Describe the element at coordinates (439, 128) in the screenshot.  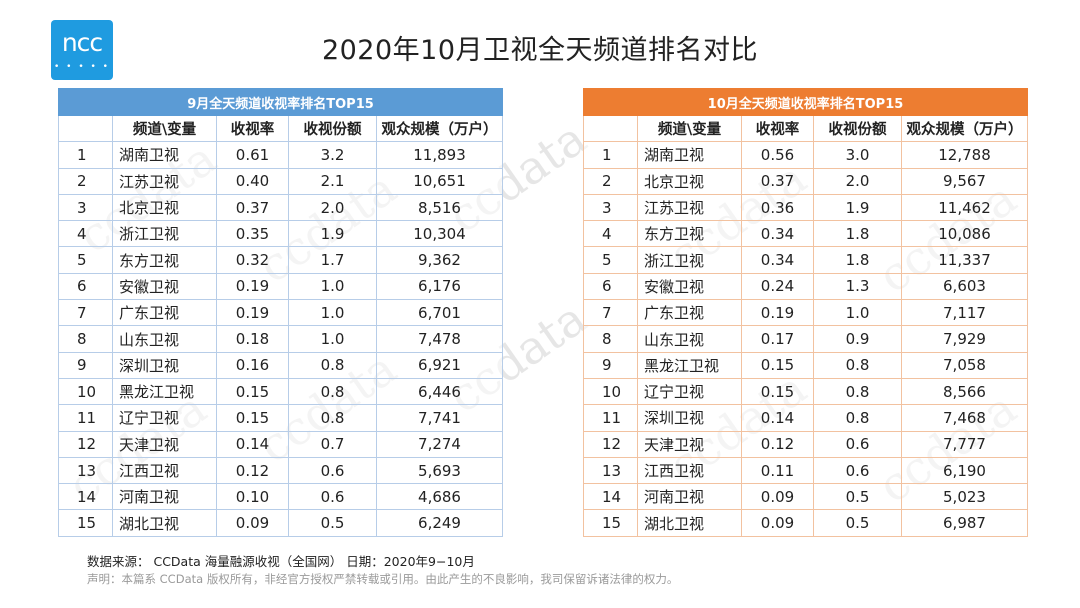
I see `col-audience: 观众规模（万户）` at that location.